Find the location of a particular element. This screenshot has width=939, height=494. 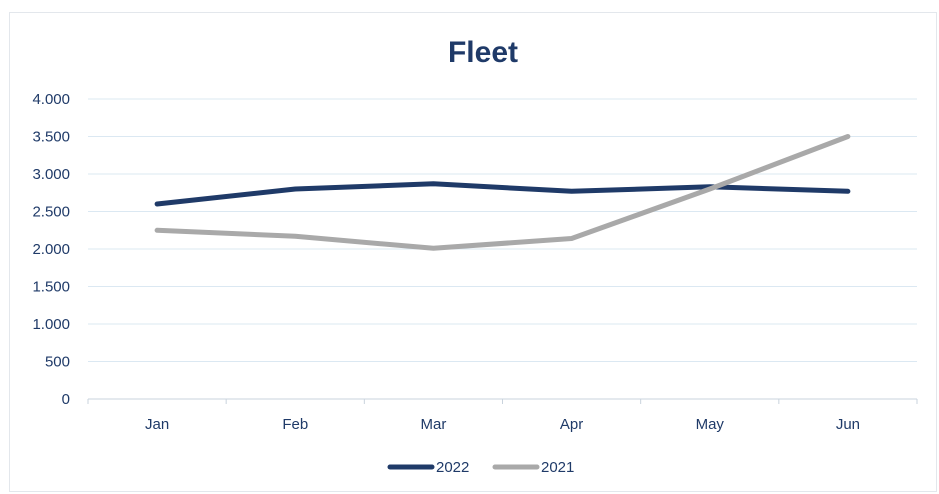

x-tick-label: Apr is located at coordinates (571, 424).